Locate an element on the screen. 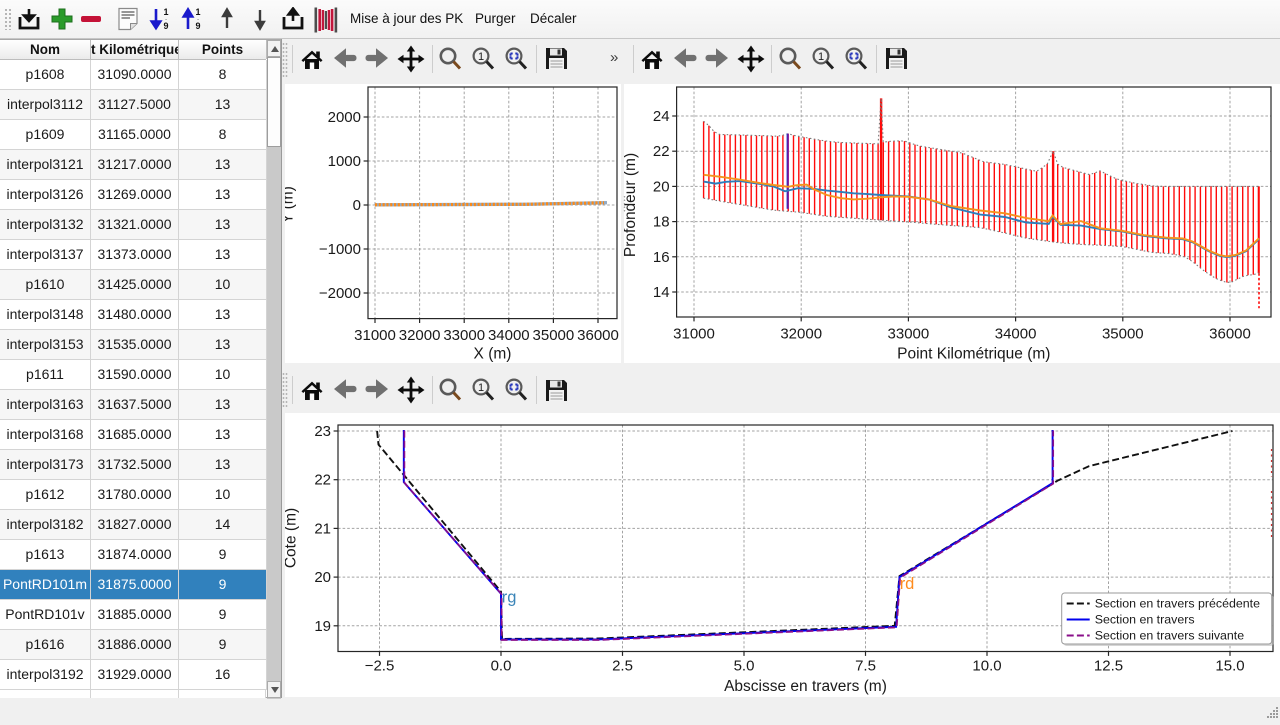  svg-text: 7.5 is located at coordinates (865, 666).